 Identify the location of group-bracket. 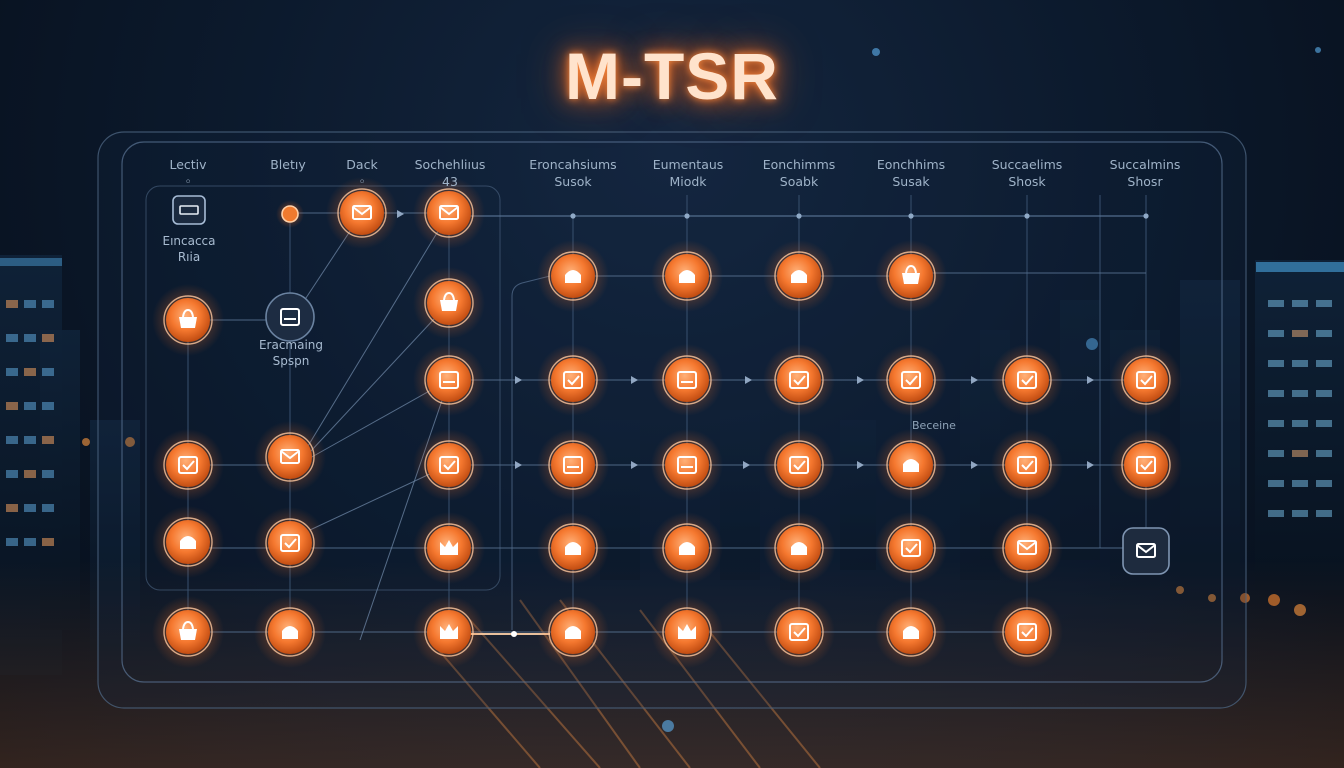
(531, 452).